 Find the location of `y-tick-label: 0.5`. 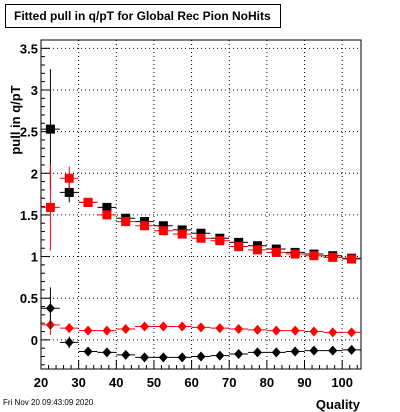

y-tick-label: 0.5 is located at coordinates (29, 298).